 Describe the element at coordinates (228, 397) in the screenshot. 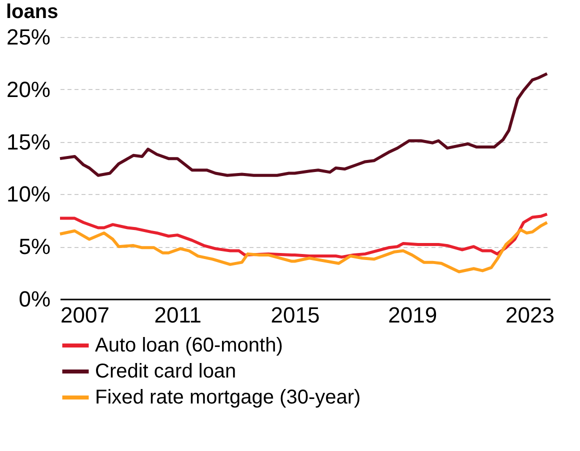

I see `legend-label: Fixed rate mortgage (30-year)` at that location.